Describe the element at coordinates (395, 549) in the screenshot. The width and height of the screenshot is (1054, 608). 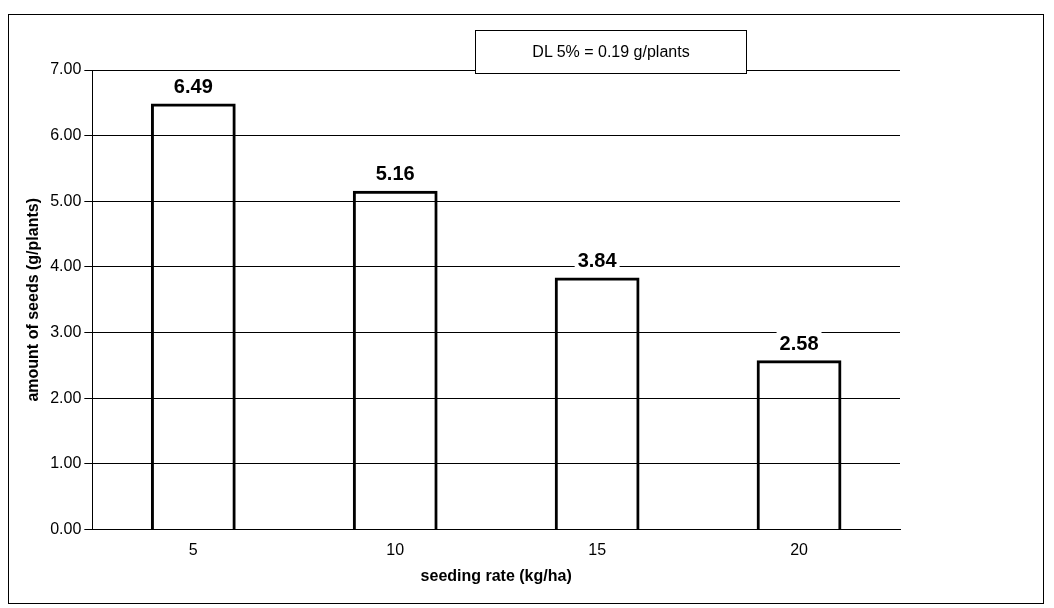
I see `x-tick-label: 10` at that location.